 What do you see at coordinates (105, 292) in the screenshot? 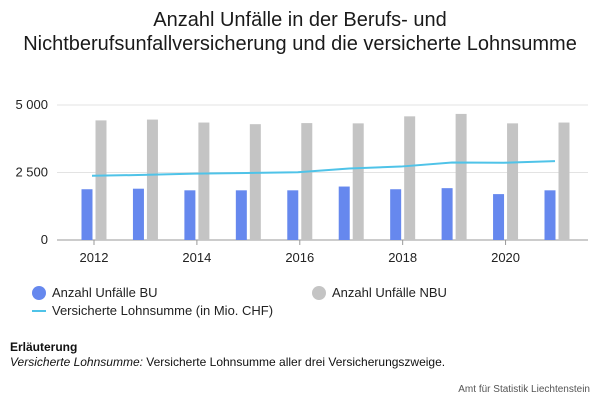
I see `legend-label-bu: Anzahl Unfälle BU` at bounding box center [105, 292].